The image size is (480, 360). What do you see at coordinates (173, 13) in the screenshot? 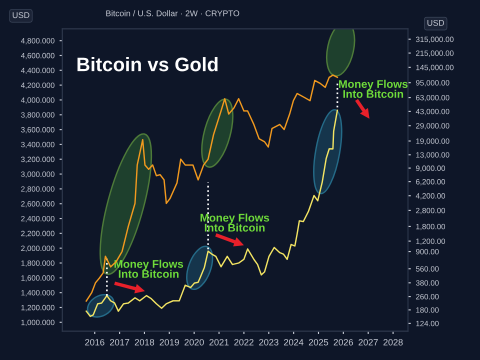
I see `chart-subtitle: Bitcoin / U.S. Dollar · 2W · CRYPTO` at bounding box center [173, 13].